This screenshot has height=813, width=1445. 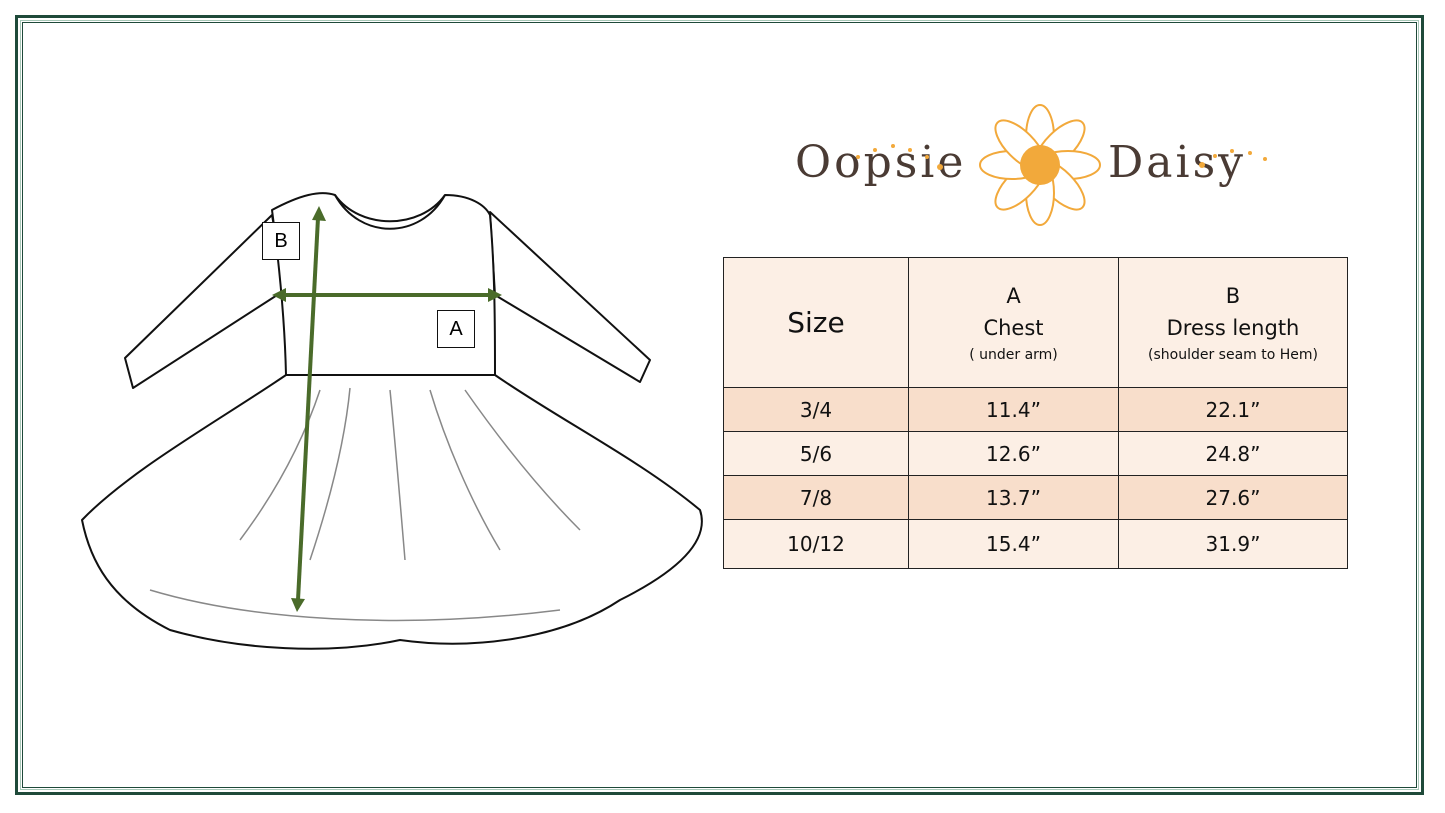 I want to click on dots-decoration-icon, so click(x=1061, y=157).